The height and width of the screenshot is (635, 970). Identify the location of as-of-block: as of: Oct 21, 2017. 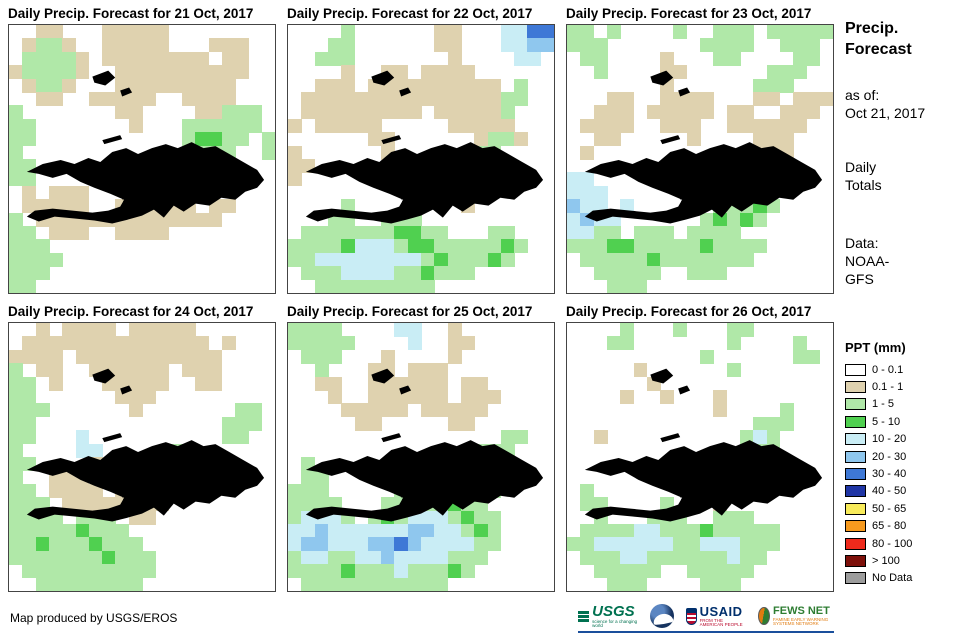
(905, 104).